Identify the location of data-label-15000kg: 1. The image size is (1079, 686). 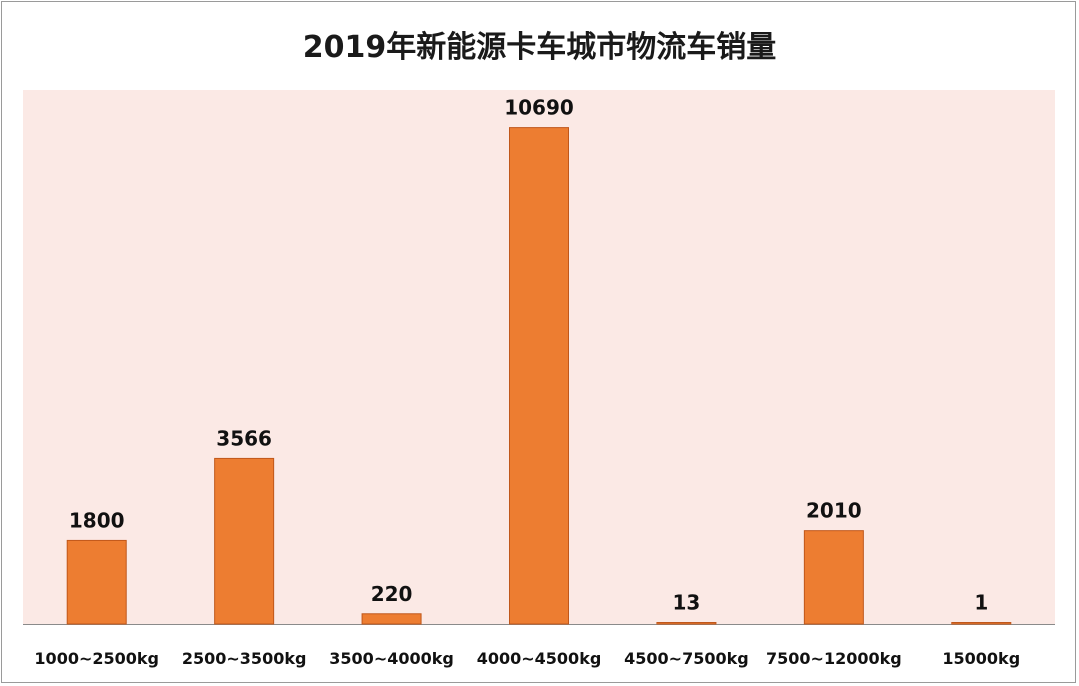
(981, 603).